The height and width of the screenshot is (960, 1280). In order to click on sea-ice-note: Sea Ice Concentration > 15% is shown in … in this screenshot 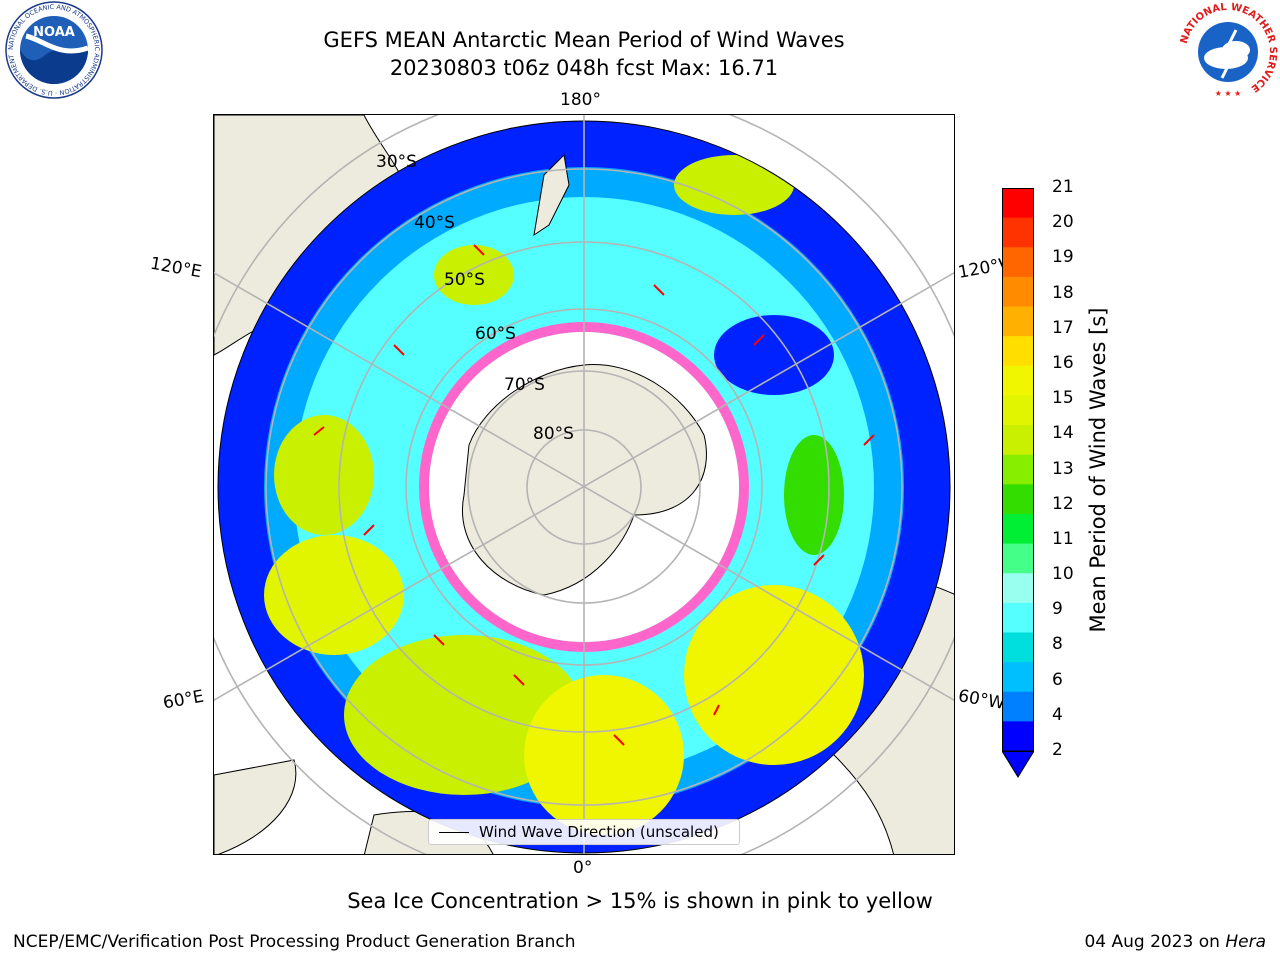, I will do `click(640, 901)`.